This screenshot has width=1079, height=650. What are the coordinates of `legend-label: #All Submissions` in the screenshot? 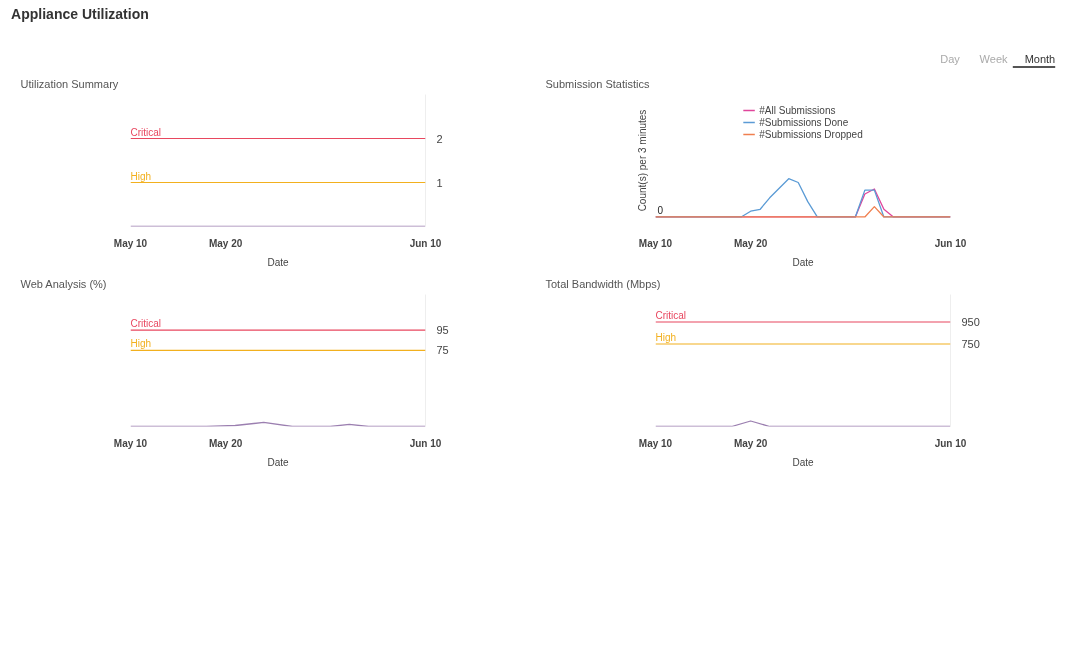 It's located at (797, 110).